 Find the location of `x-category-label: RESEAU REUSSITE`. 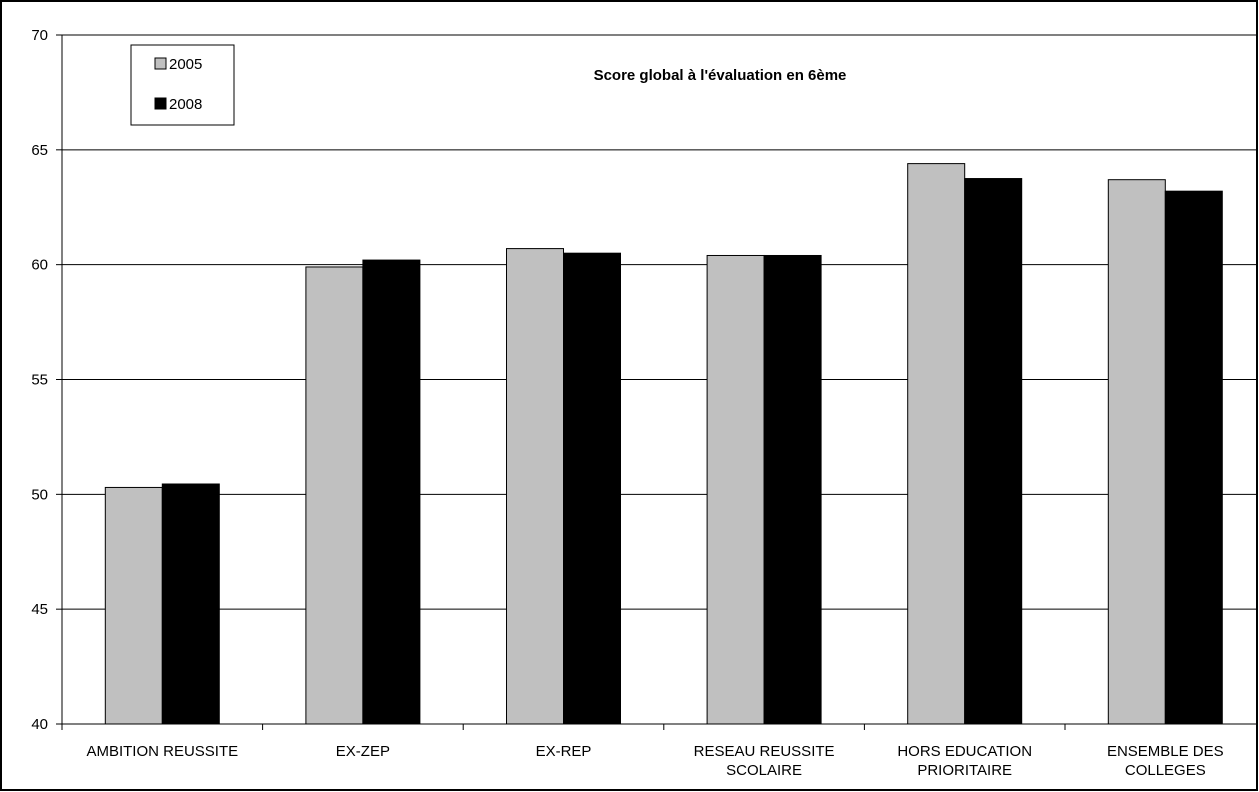

x-category-label: RESEAU REUSSITE is located at coordinates (764, 751).